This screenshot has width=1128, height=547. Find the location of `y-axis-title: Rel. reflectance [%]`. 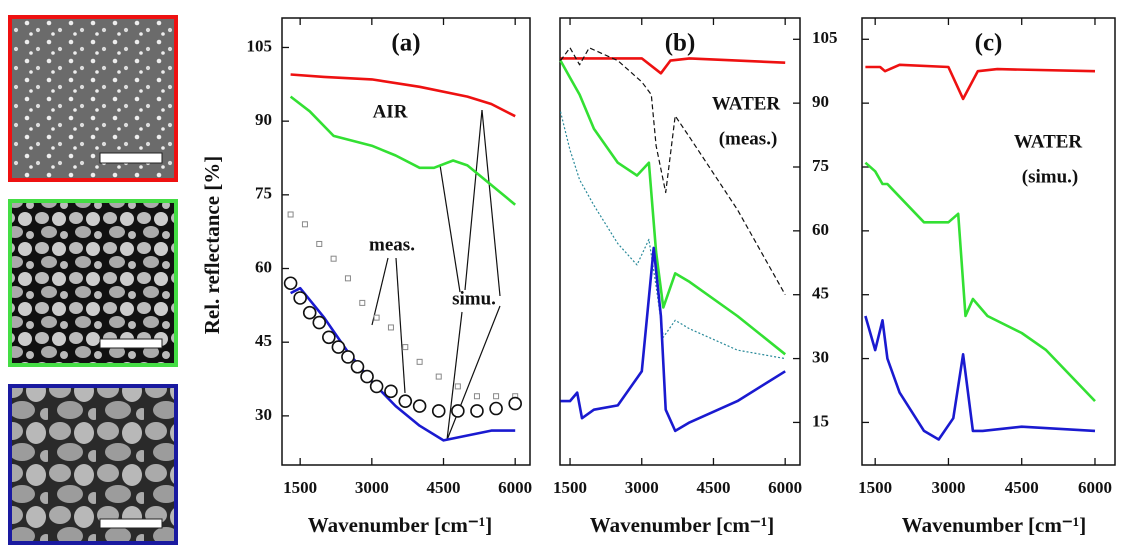

y-axis-title: Rel. reflectance [%] is located at coordinates (212, 245).